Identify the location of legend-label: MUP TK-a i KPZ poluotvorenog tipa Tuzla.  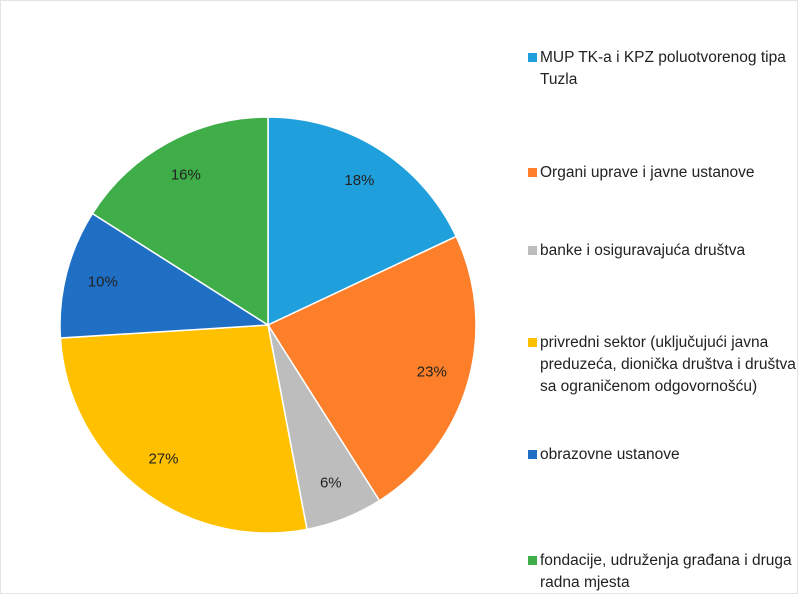
(663, 68).